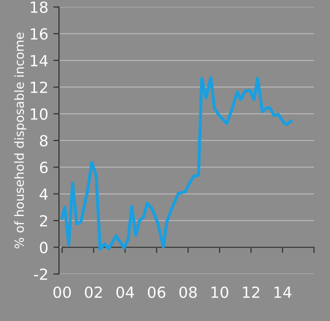 The image size is (330, 321). What do you see at coordinates (39, 114) in the screenshot?
I see `y-tick-label: 10` at bounding box center [39, 114].